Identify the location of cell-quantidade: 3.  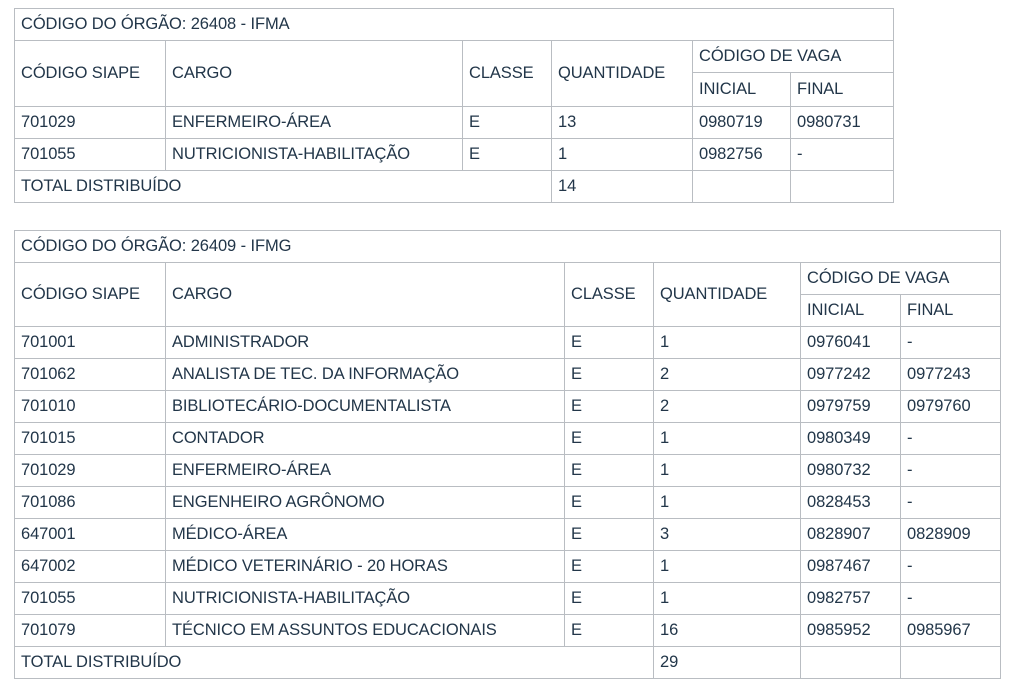
(727, 534).